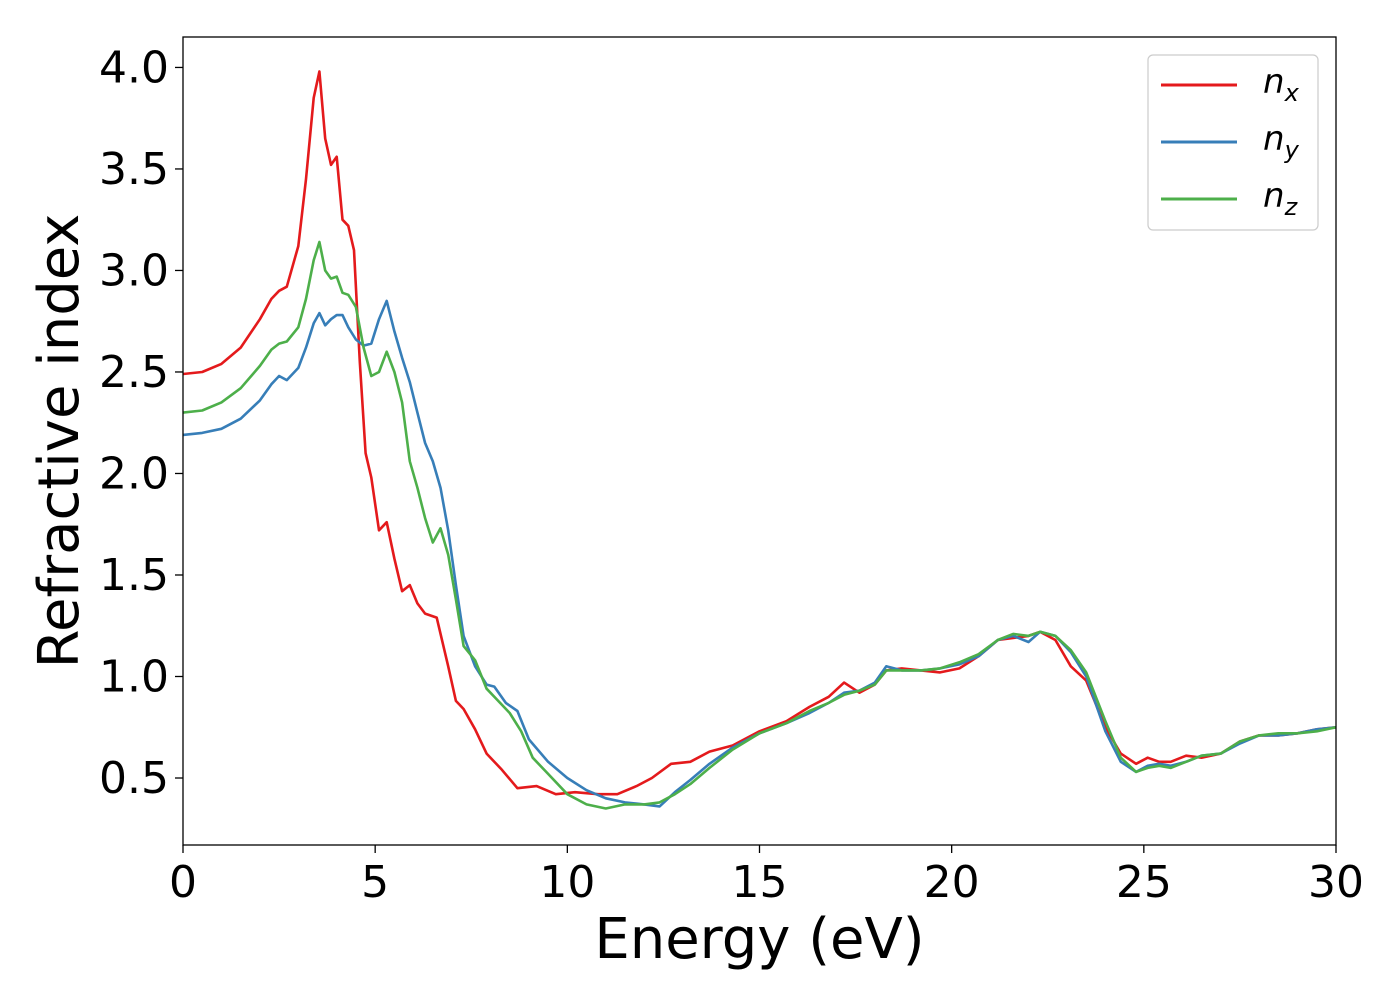 This screenshot has width=1400, height=1000. Describe the element at coordinates (134, 372) in the screenshot. I see `y-tick-label: 2.5` at that location.